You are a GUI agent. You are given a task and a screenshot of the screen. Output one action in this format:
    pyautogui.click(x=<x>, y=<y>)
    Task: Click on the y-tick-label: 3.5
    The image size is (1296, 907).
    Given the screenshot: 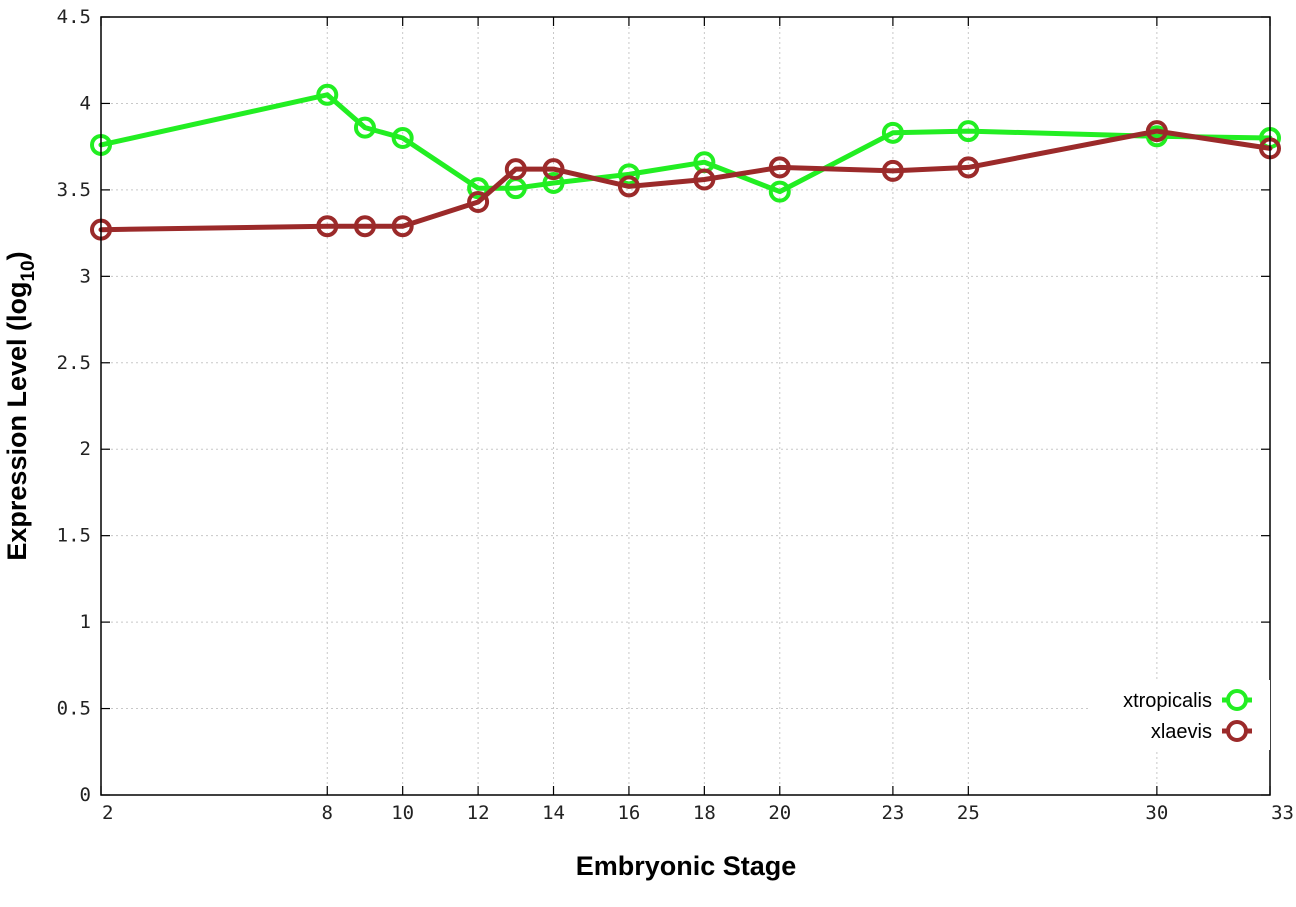 What is the action you would take?
    pyautogui.click(x=74, y=190)
    